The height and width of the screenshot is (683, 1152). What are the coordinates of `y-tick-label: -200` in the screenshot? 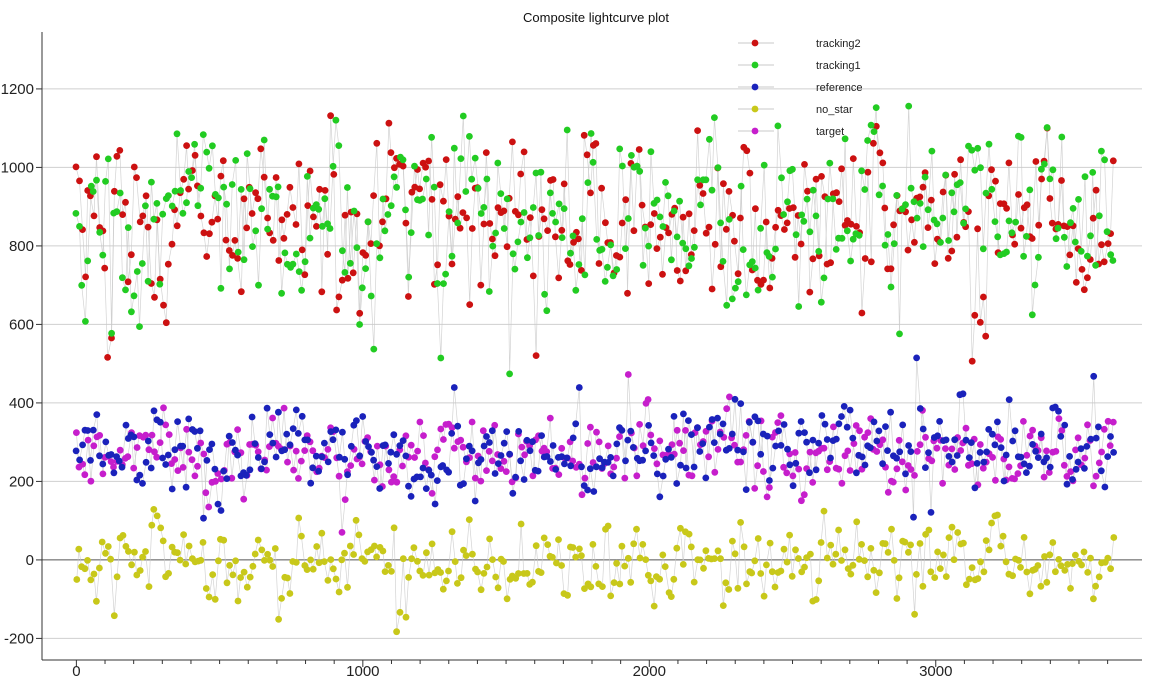 It's located at (19, 638).